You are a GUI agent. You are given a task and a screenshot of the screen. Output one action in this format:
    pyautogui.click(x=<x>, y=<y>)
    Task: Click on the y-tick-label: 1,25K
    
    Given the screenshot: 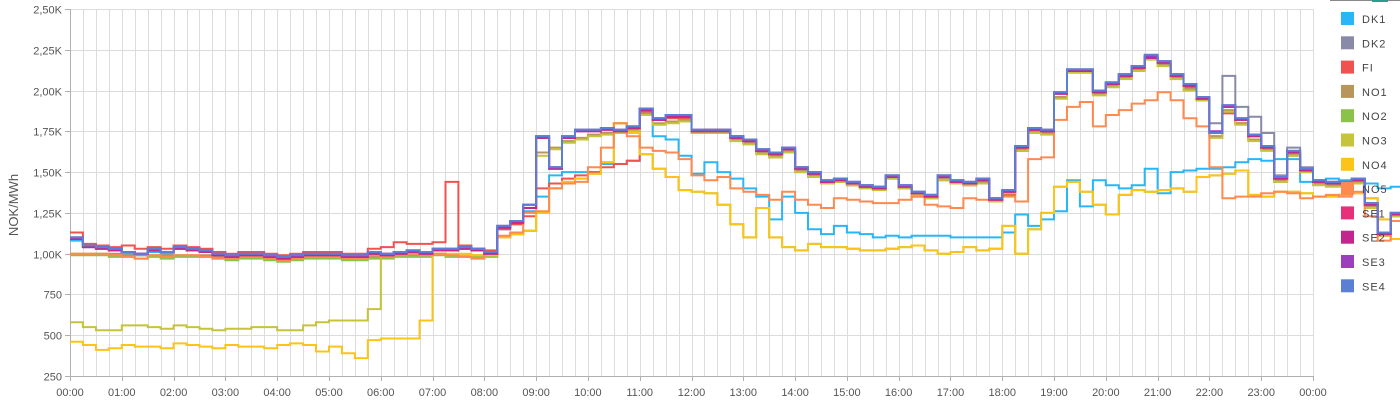 What is the action you would take?
    pyautogui.click(x=47, y=215)
    